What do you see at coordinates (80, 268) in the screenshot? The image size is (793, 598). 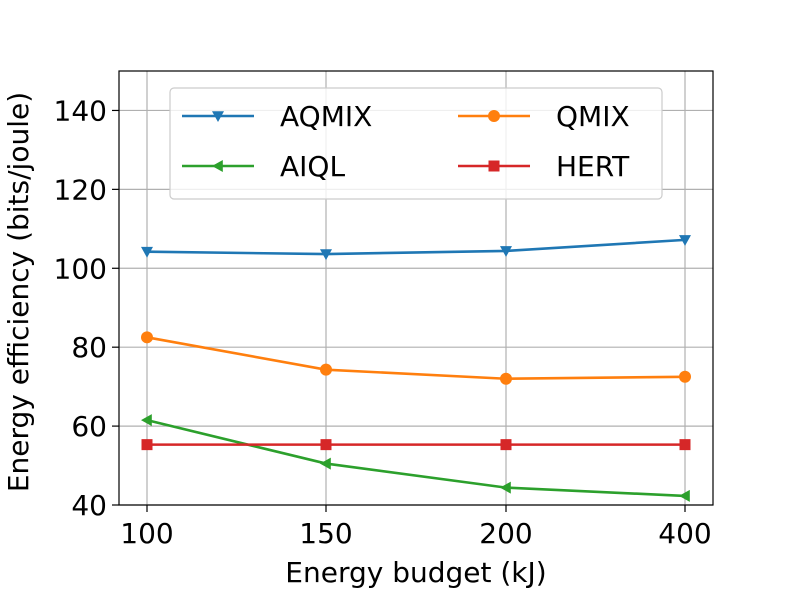 I see `y-tick-label: 100` at bounding box center [80, 268].